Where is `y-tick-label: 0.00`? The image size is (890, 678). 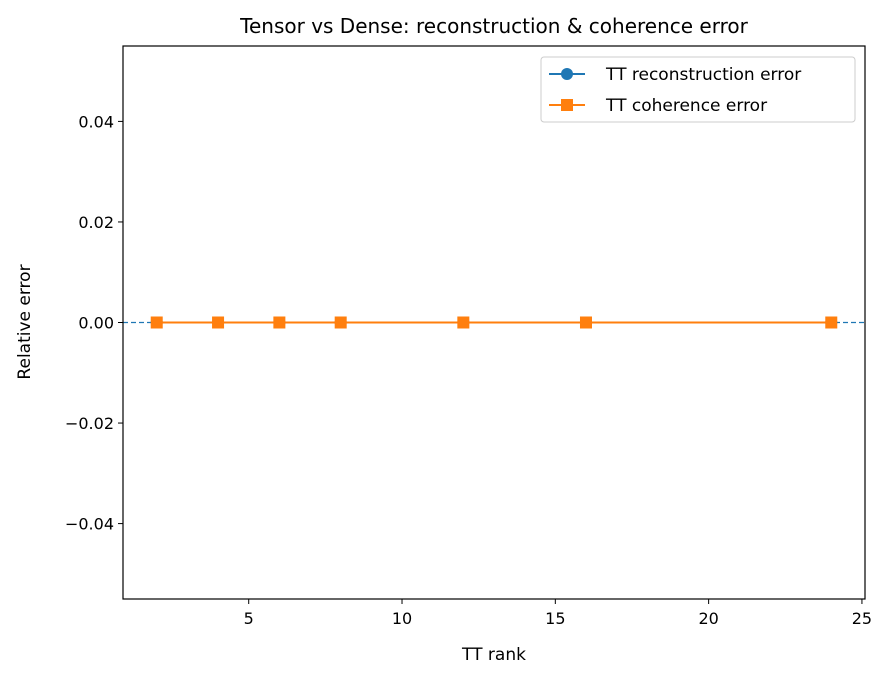
y-tick-label: 0.00 is located at coordinates (96, 323).